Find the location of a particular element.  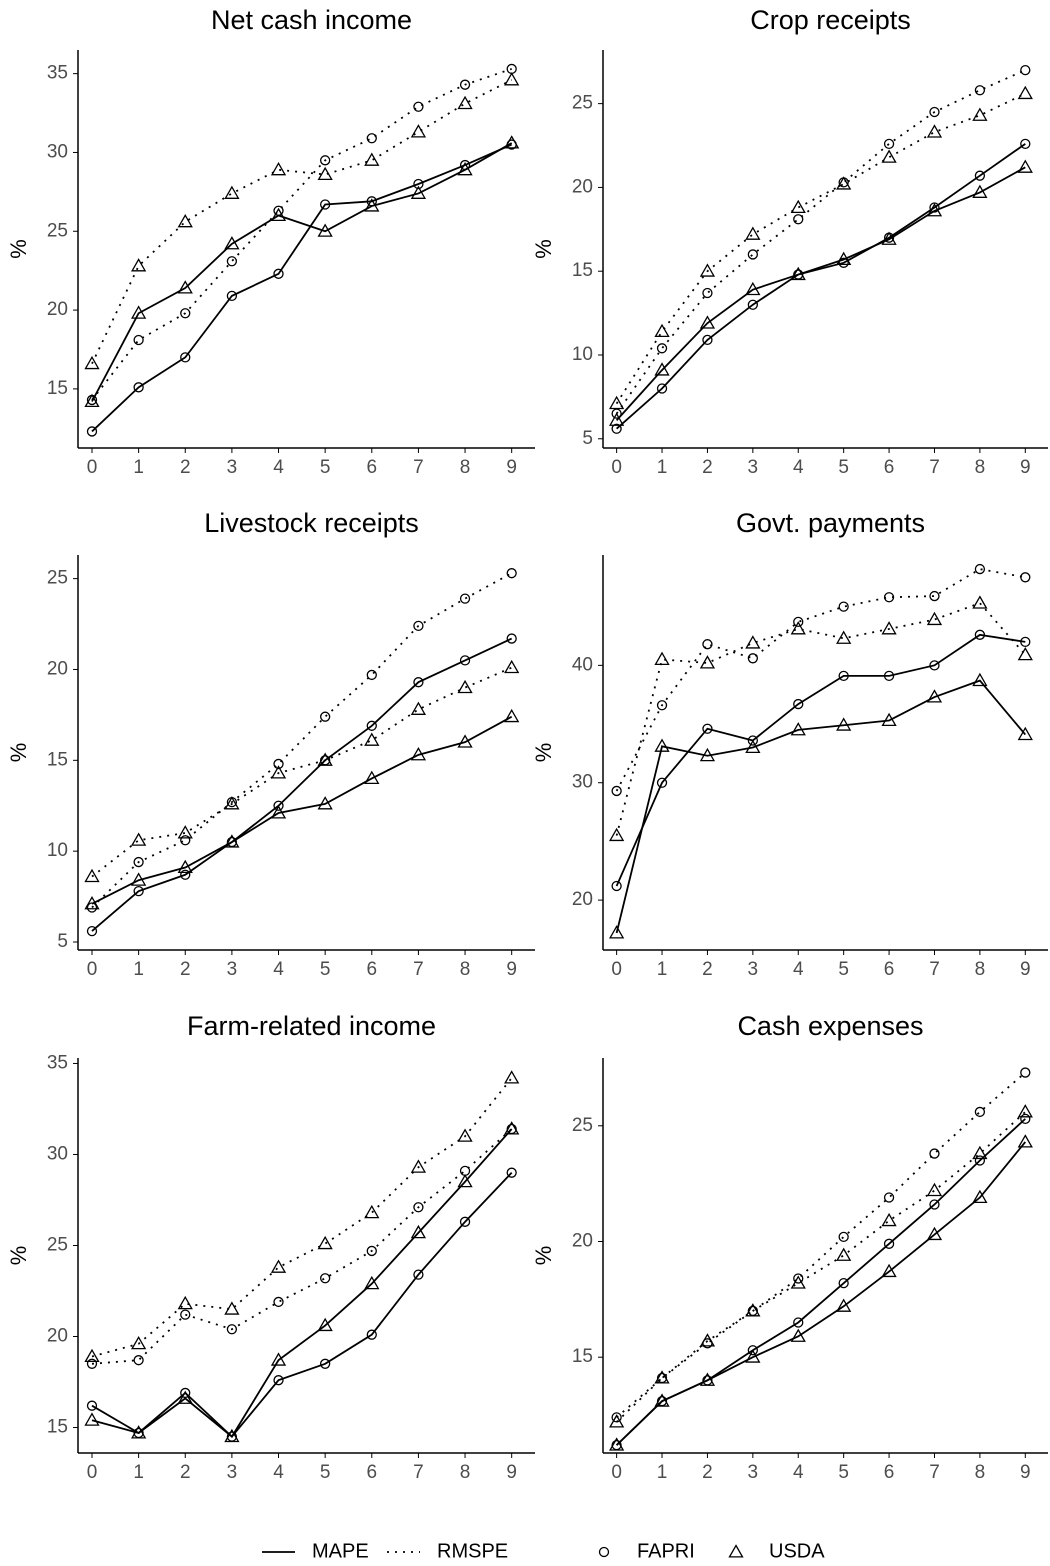

x-tick-label: 8 is located at coordinates (980, 969).